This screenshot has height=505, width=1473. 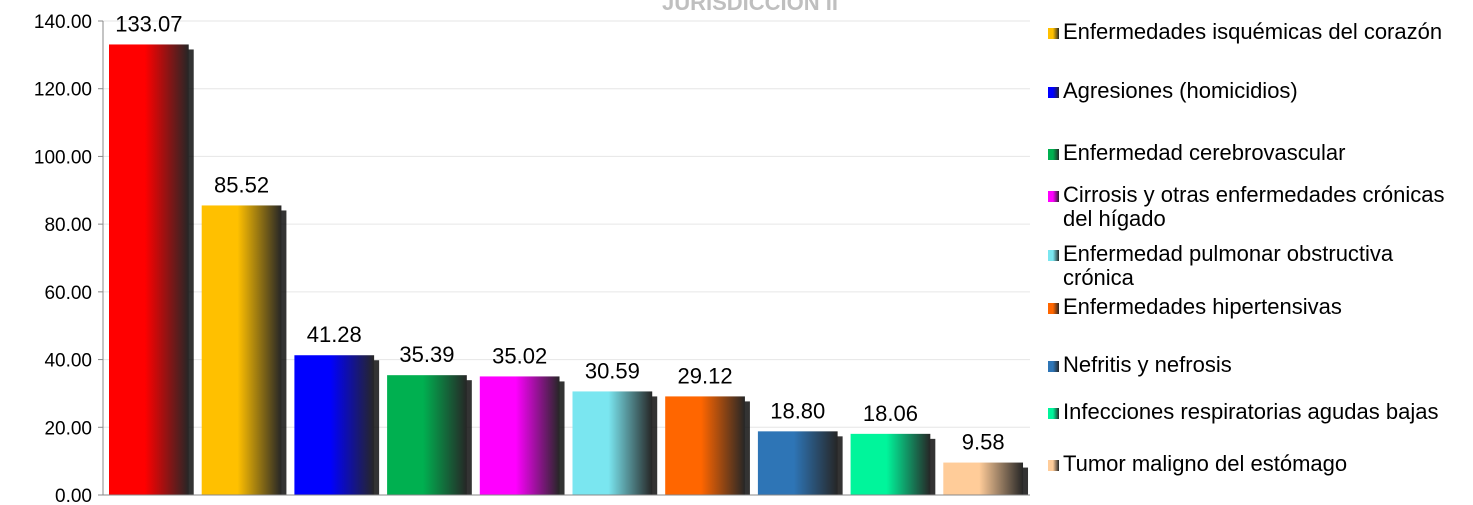 I want to click on y-tick-label: 100.00, so click(x=63, y=157).